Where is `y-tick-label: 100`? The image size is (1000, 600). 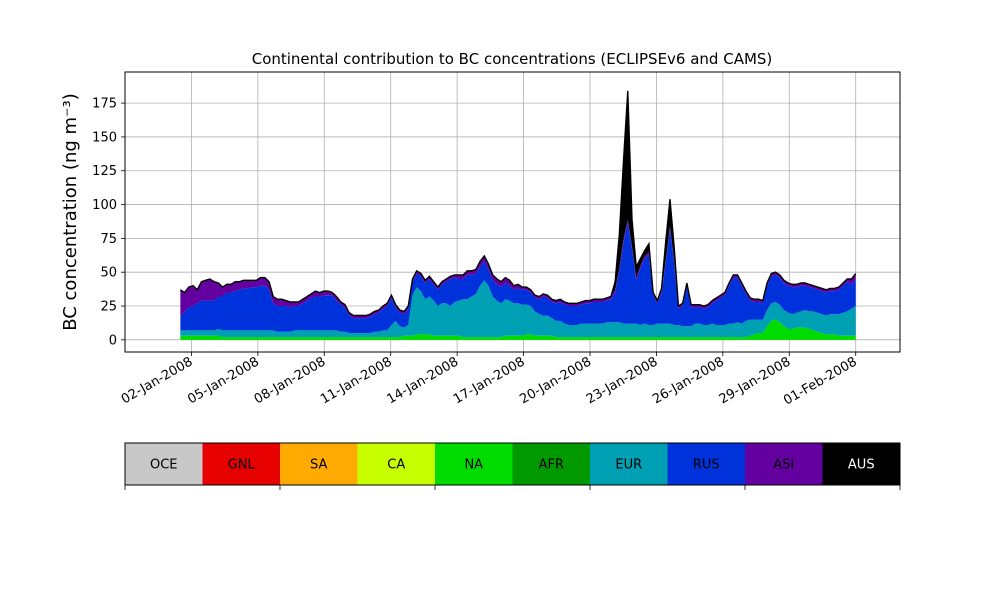
y-tick-label: 100 is located at coordinates (104, 205).